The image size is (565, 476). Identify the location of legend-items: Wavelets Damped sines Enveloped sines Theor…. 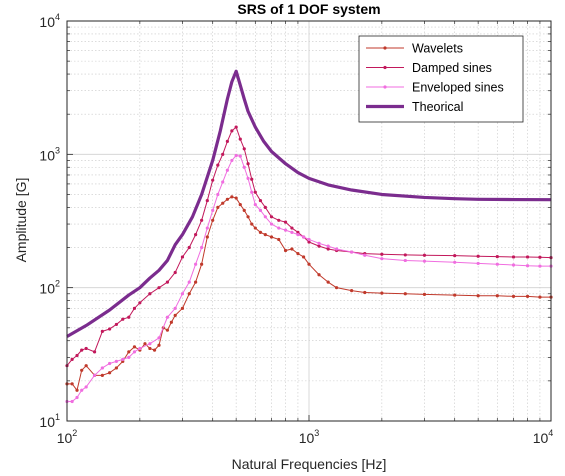
(435, 78).